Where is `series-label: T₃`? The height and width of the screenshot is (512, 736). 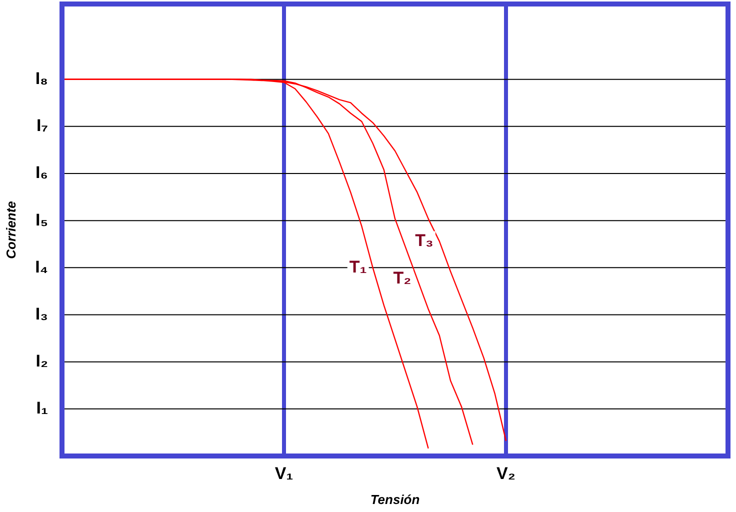 series-label: T₃ is located at coordinates (424, 240).